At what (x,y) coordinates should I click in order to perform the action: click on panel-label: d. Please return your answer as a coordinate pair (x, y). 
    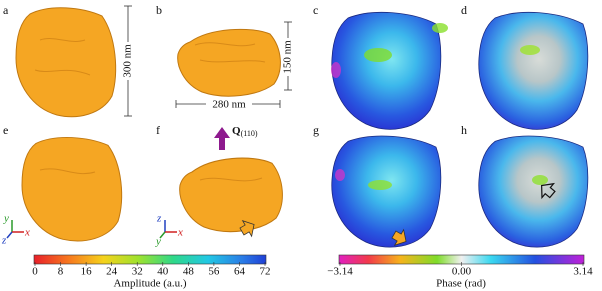
    Looking at the image, I should click on (464, 10).